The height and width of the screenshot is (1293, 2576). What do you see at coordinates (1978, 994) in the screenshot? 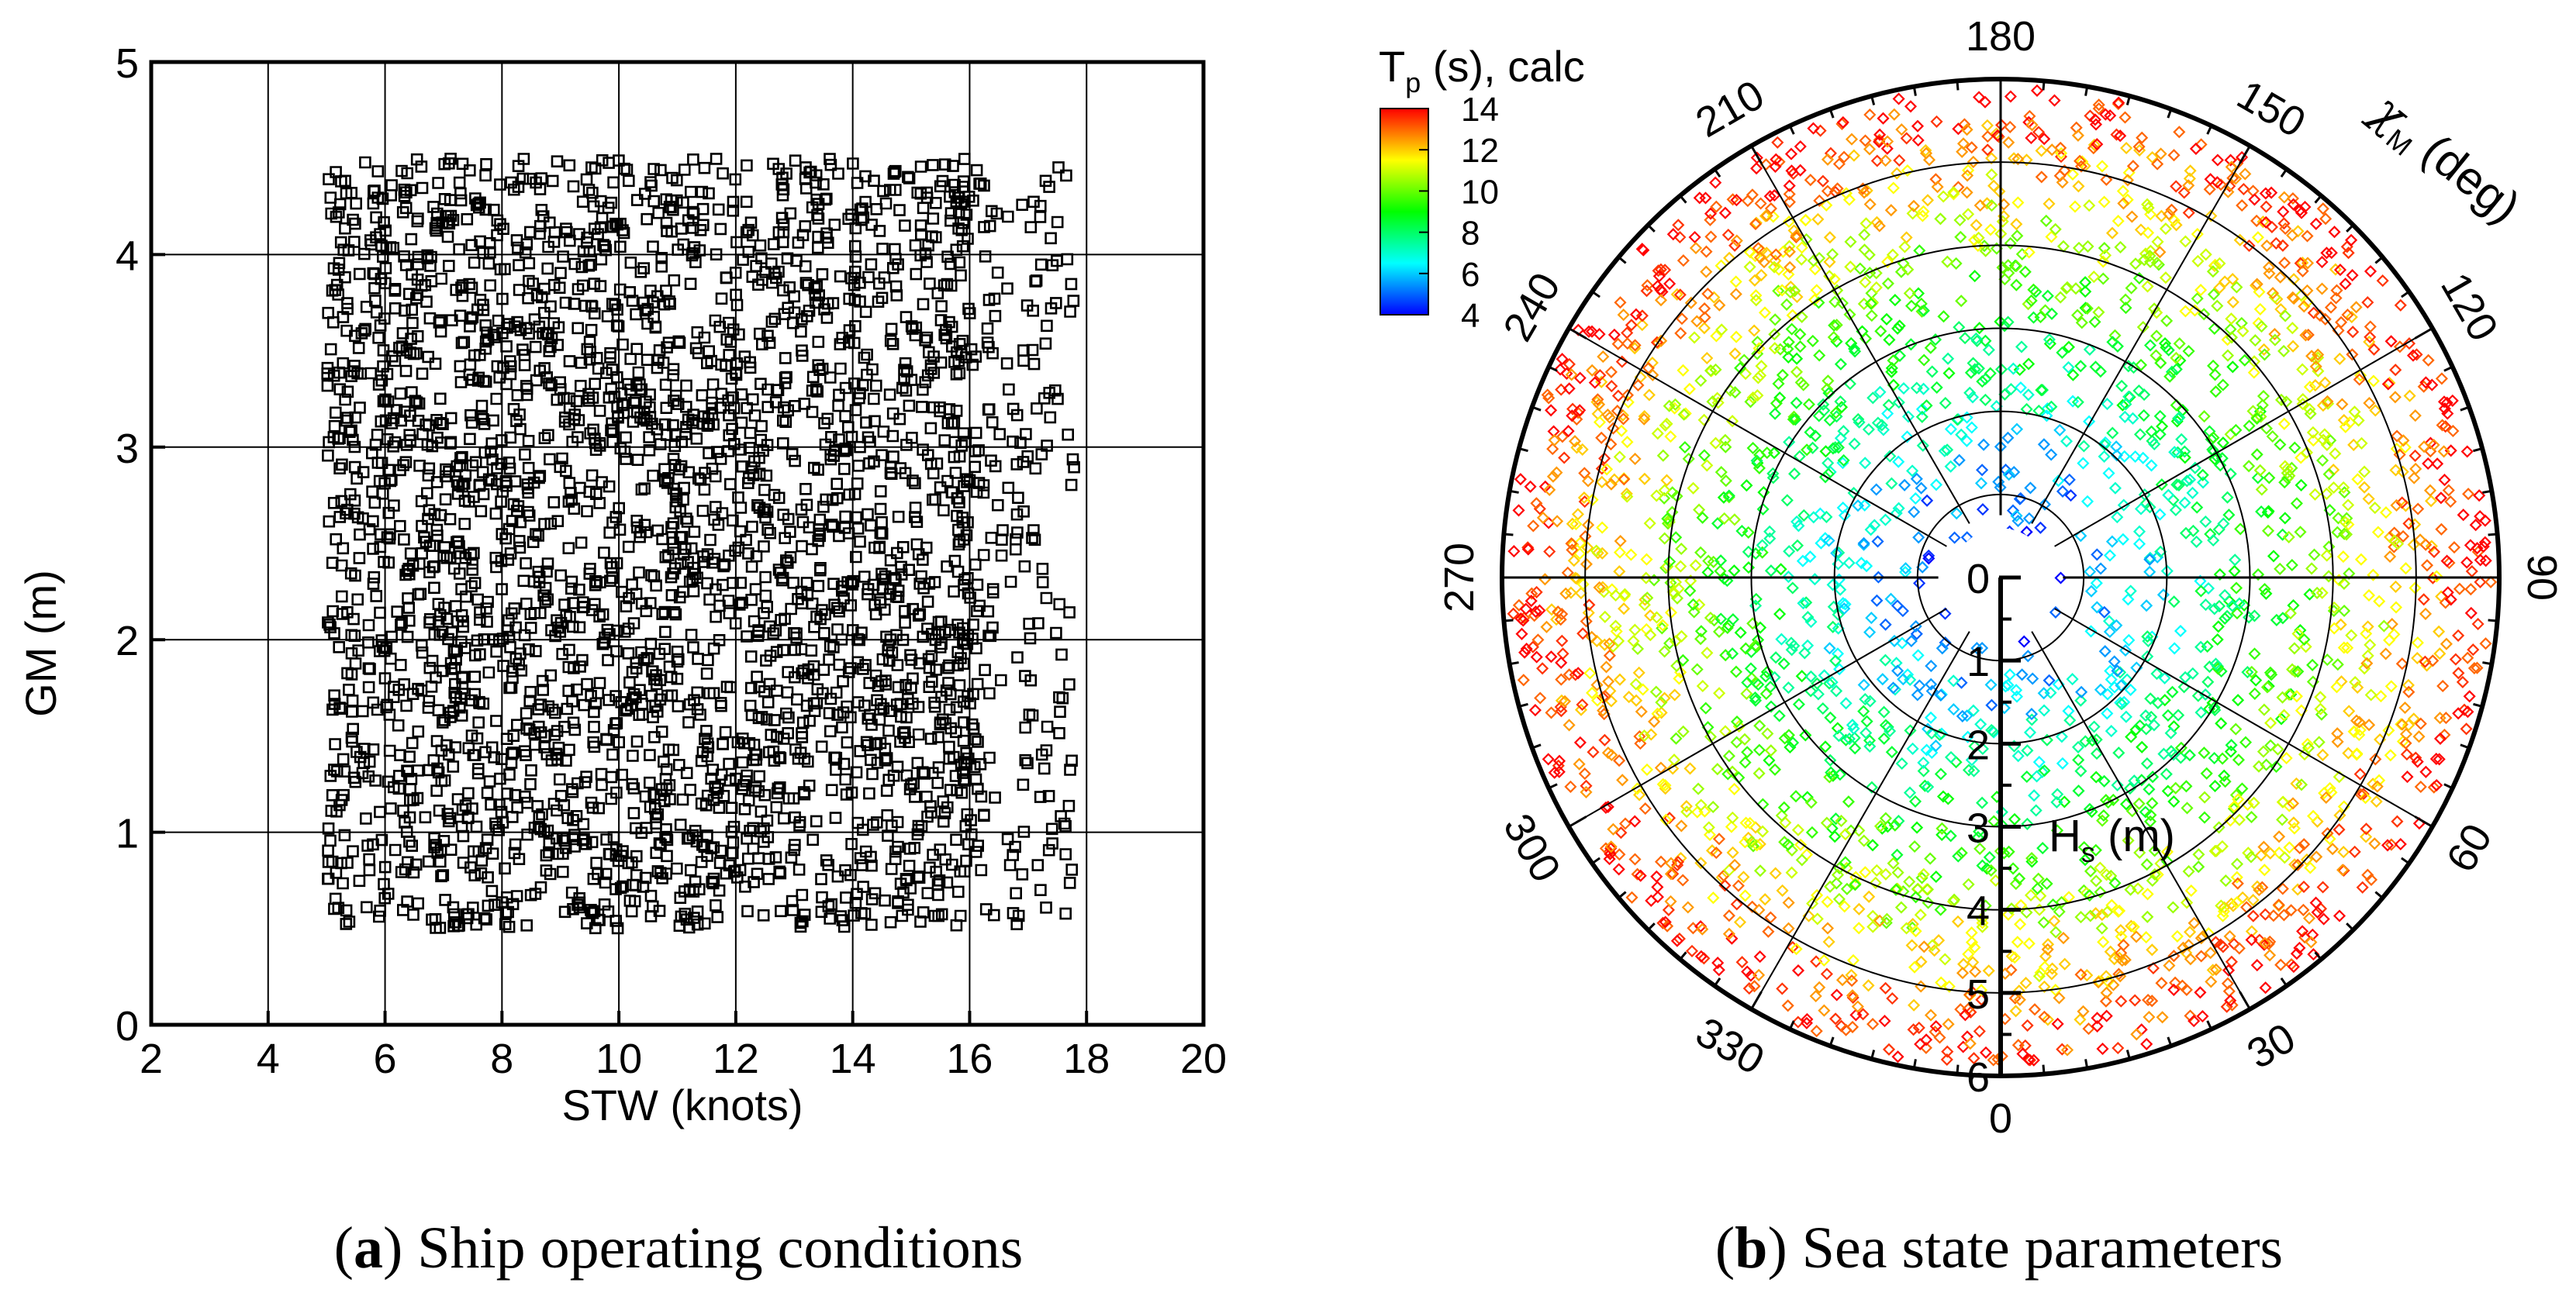
I see `b-radial-tick-label: 5` at bounding box center [1978, 994].